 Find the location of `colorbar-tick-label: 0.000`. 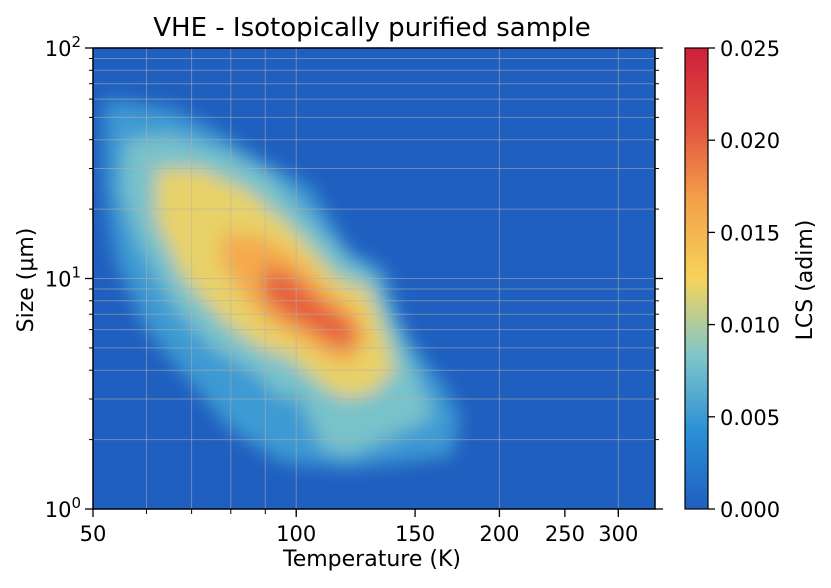

colorbar-tick-label: 0.000 is located at coordinates (750, 510).